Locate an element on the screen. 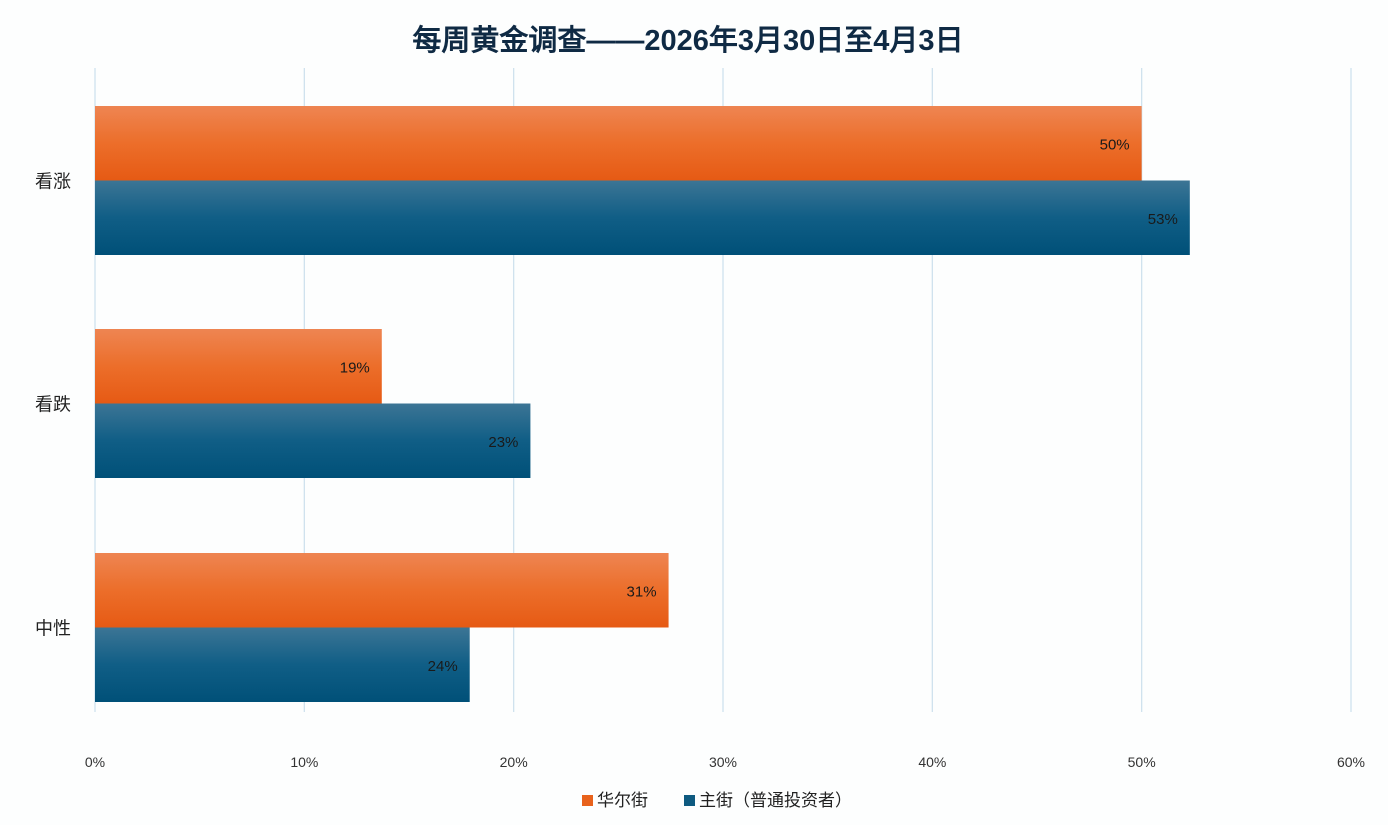 The width and height of the screenshot is (1388, 825). category-label: 中性 is located at coordinates (53, 629).